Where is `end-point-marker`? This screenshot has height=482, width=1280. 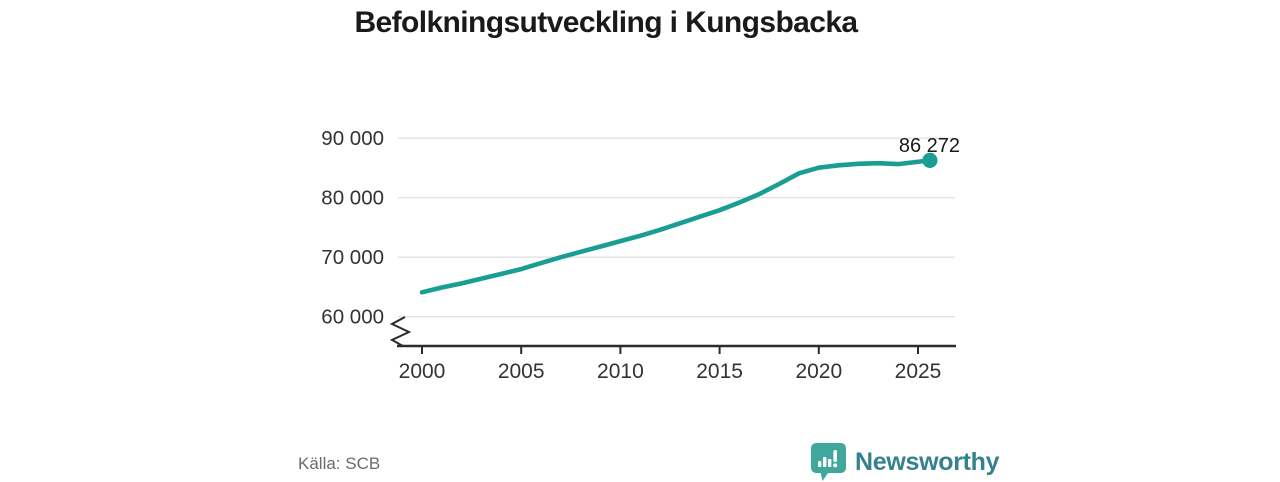 end-point-marker is located at coordinates (930, 160).